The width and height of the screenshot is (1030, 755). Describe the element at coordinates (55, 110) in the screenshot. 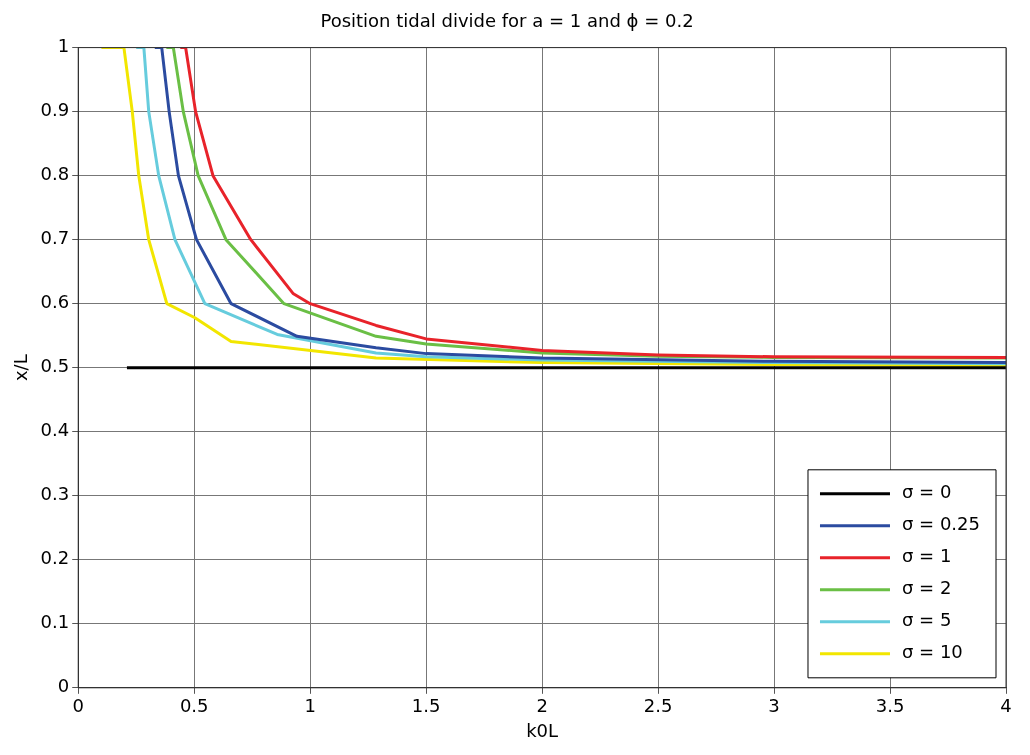

I see `y-tick-label: 0.9` at that location.